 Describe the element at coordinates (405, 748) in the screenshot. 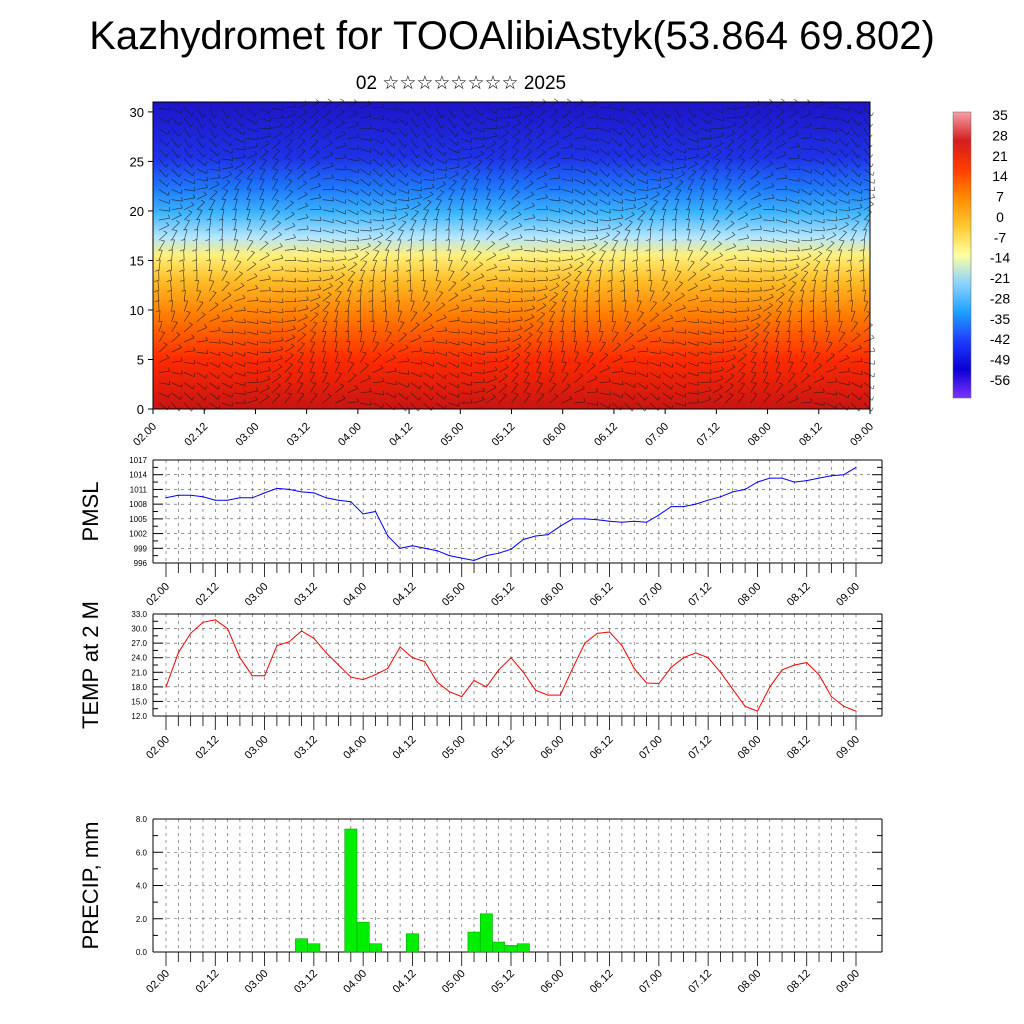

I see `x-tick-label: 04.12` at that location.